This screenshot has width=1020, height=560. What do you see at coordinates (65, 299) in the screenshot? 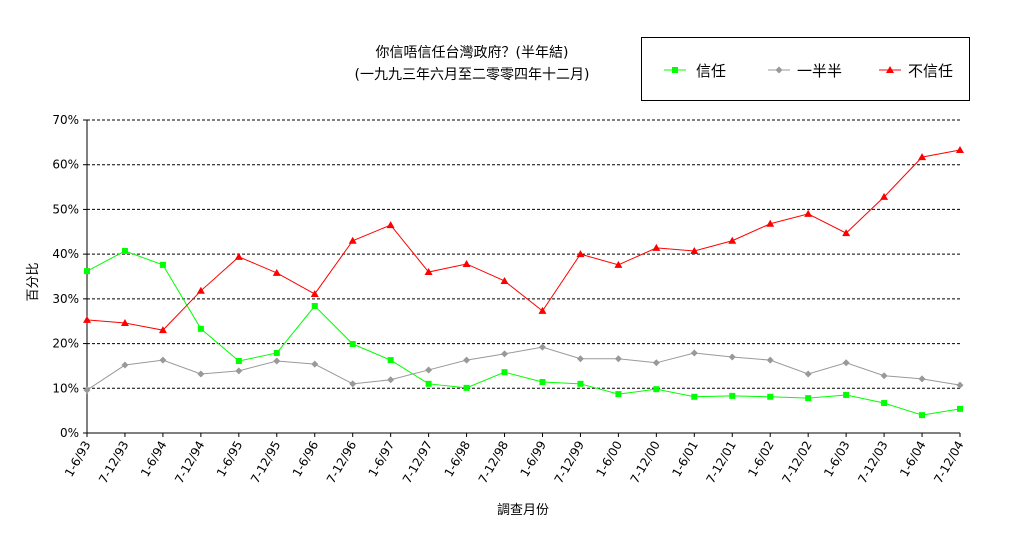
I see `y-tick-label: 30%` at bounding box center [65, 299].